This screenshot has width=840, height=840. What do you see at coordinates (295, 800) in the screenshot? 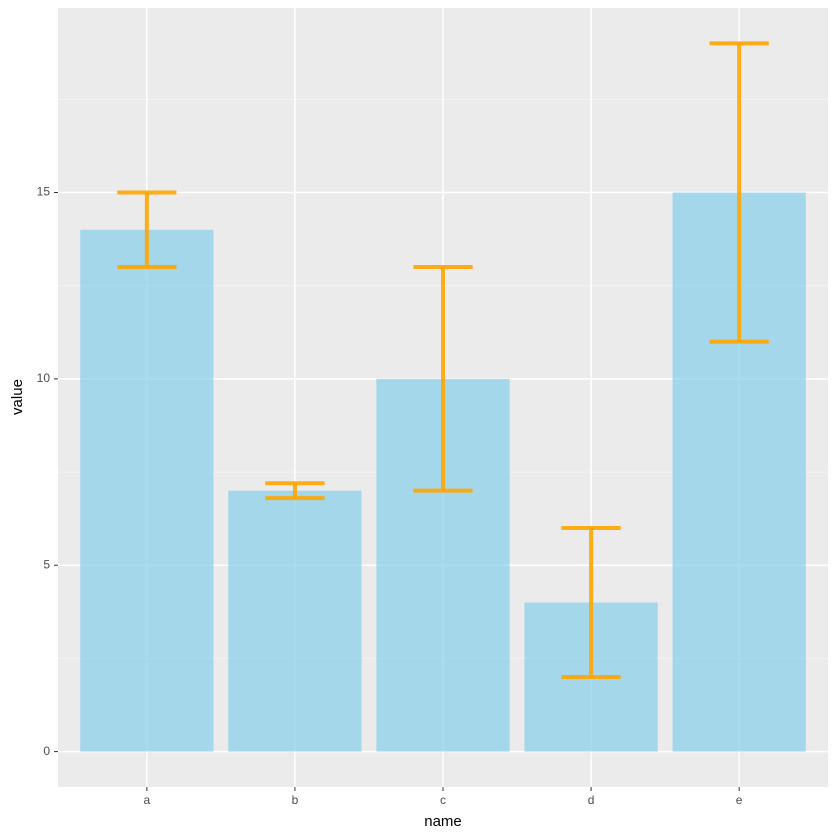
I see `x-tick-label: b` at bounding box center [295, 800].